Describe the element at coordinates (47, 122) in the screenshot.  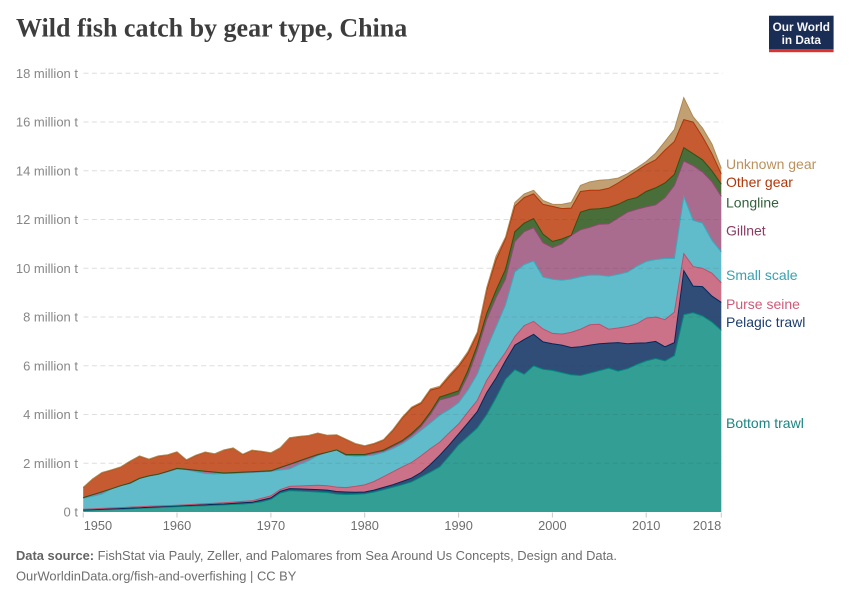
I see `svg-text: 16 million t` at that location.